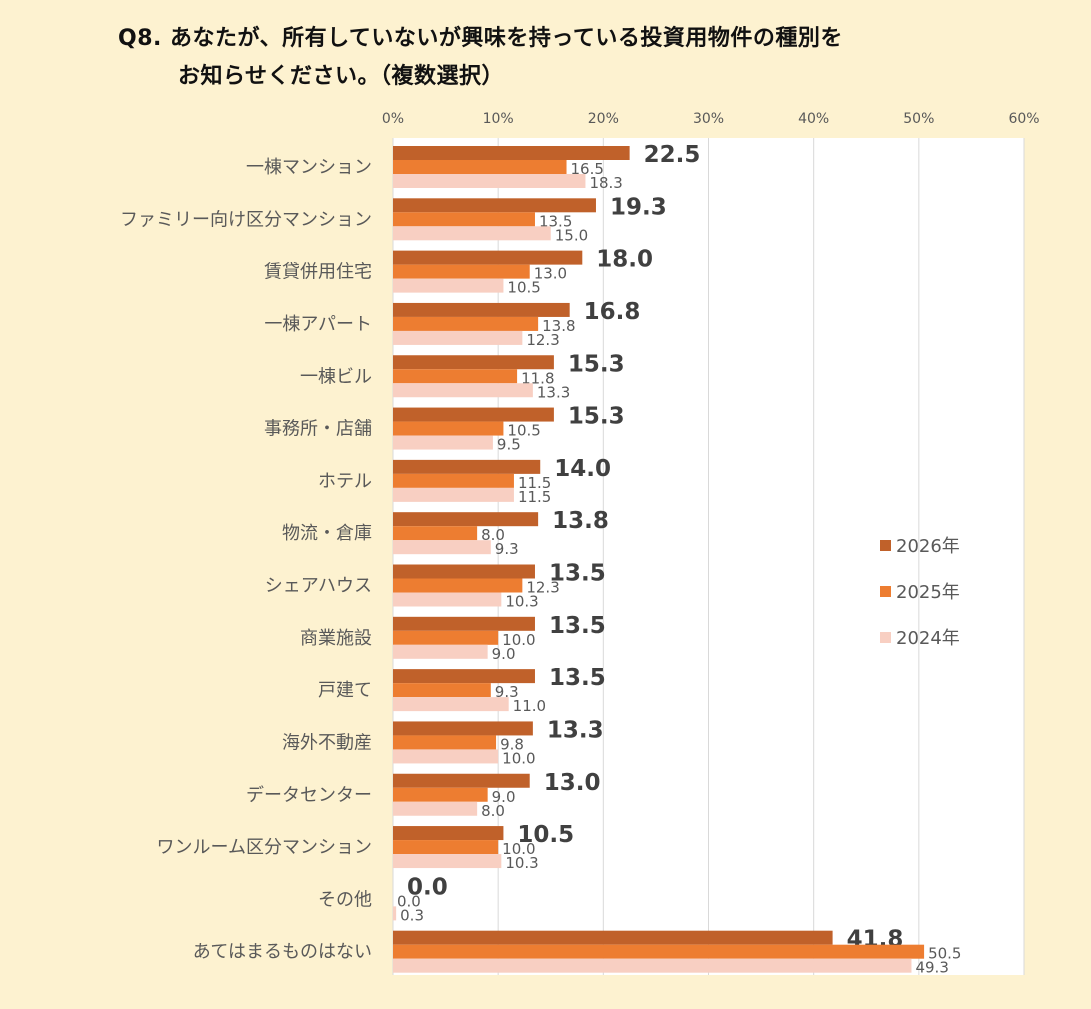 The width and height of the screenshot is (1091, 1009). I want to click on category-label: 一棟ビル, so click(336, 376).